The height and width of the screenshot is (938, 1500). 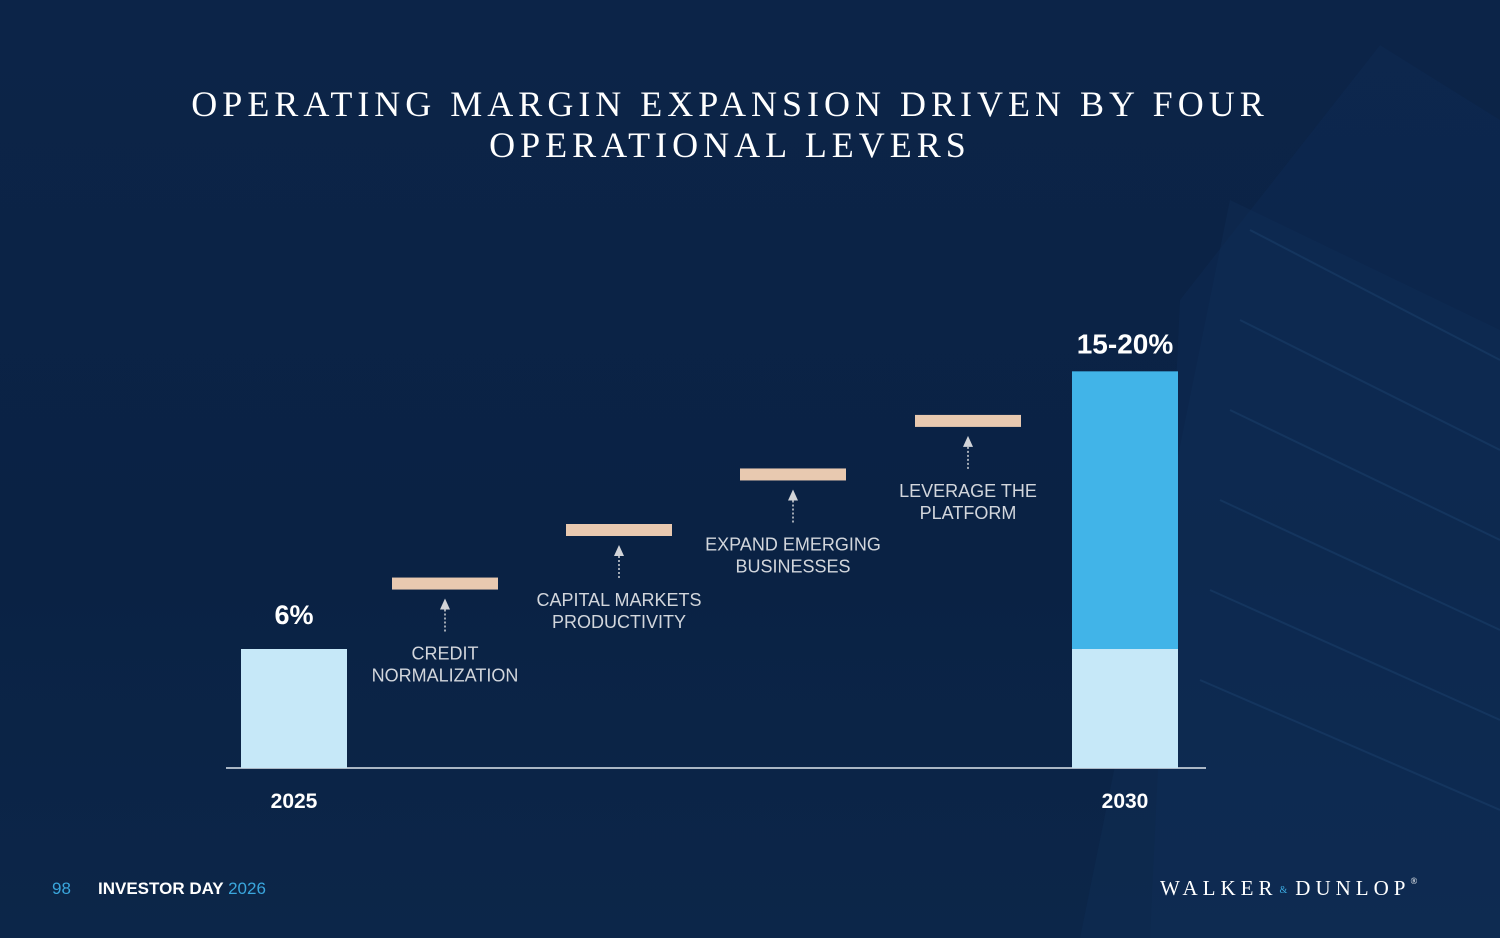 I want to click on x-tick-2030: 2030, so click(x=1125, y=801).